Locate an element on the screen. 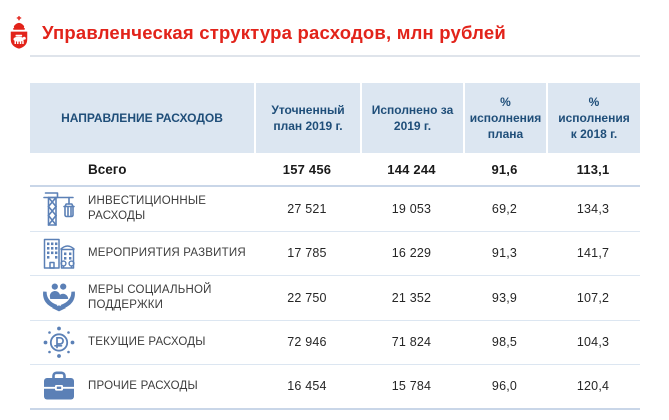 The height and width of the screenshot is (420, 669). row-value: 91,3 is located at coordinates (504, 253).